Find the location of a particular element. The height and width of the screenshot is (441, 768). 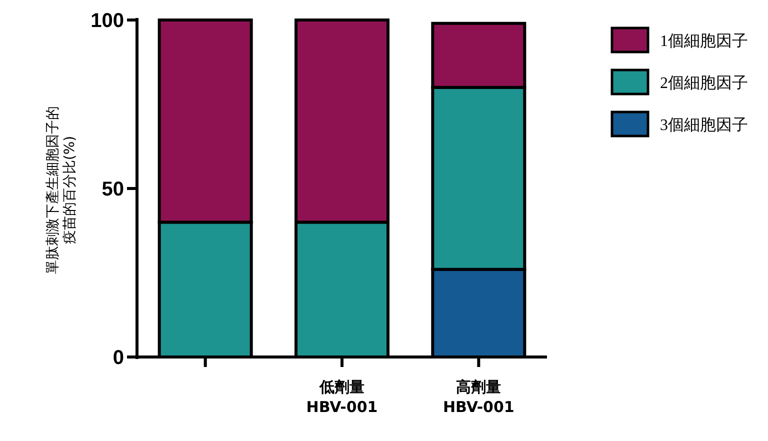

legend-label: 3個細胞因子 is located at coordinates (704, 125).